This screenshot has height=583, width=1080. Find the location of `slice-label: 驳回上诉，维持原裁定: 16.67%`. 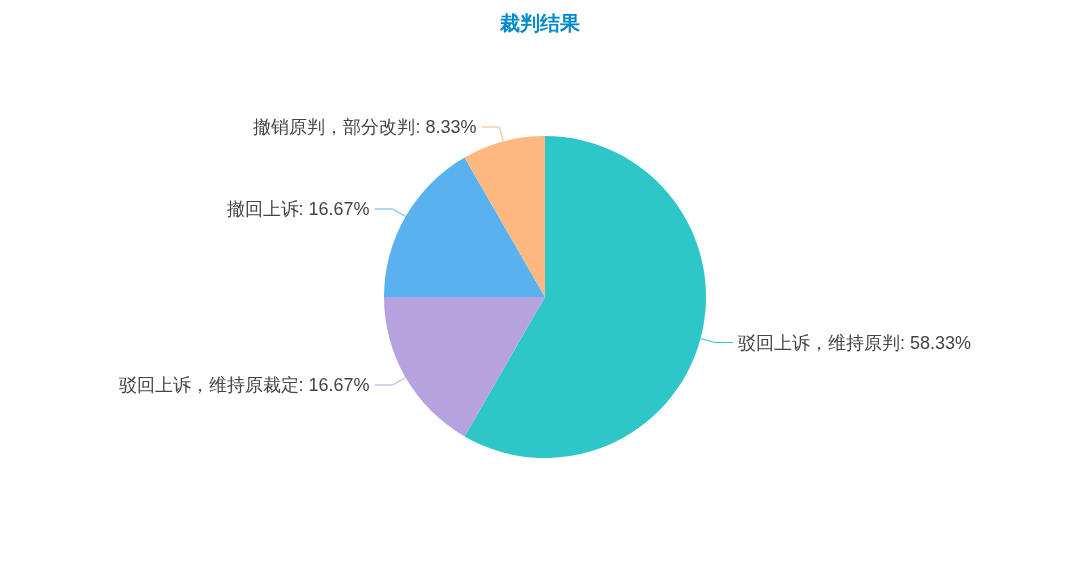

slice-label: 驳回上诉，维持原裁定: 16.67% is located at coordinates (244, 385).